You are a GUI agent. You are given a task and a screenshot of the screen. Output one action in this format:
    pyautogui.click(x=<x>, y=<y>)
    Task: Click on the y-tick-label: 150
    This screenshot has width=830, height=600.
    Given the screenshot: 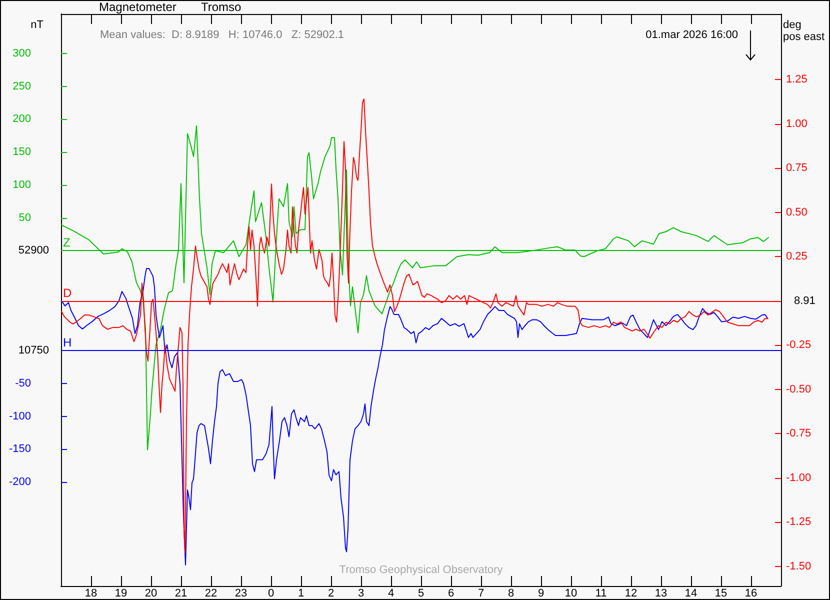 What is the action you would take?
    pyautogui.click(x=21, y=152)
    